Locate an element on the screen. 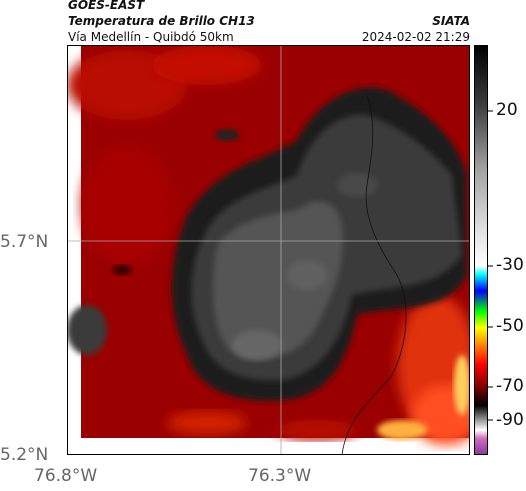 Image resolution: width=526 pixels, height=491 pixels. colorbar-tick-label: 20 is located at coordinates (507, 110).